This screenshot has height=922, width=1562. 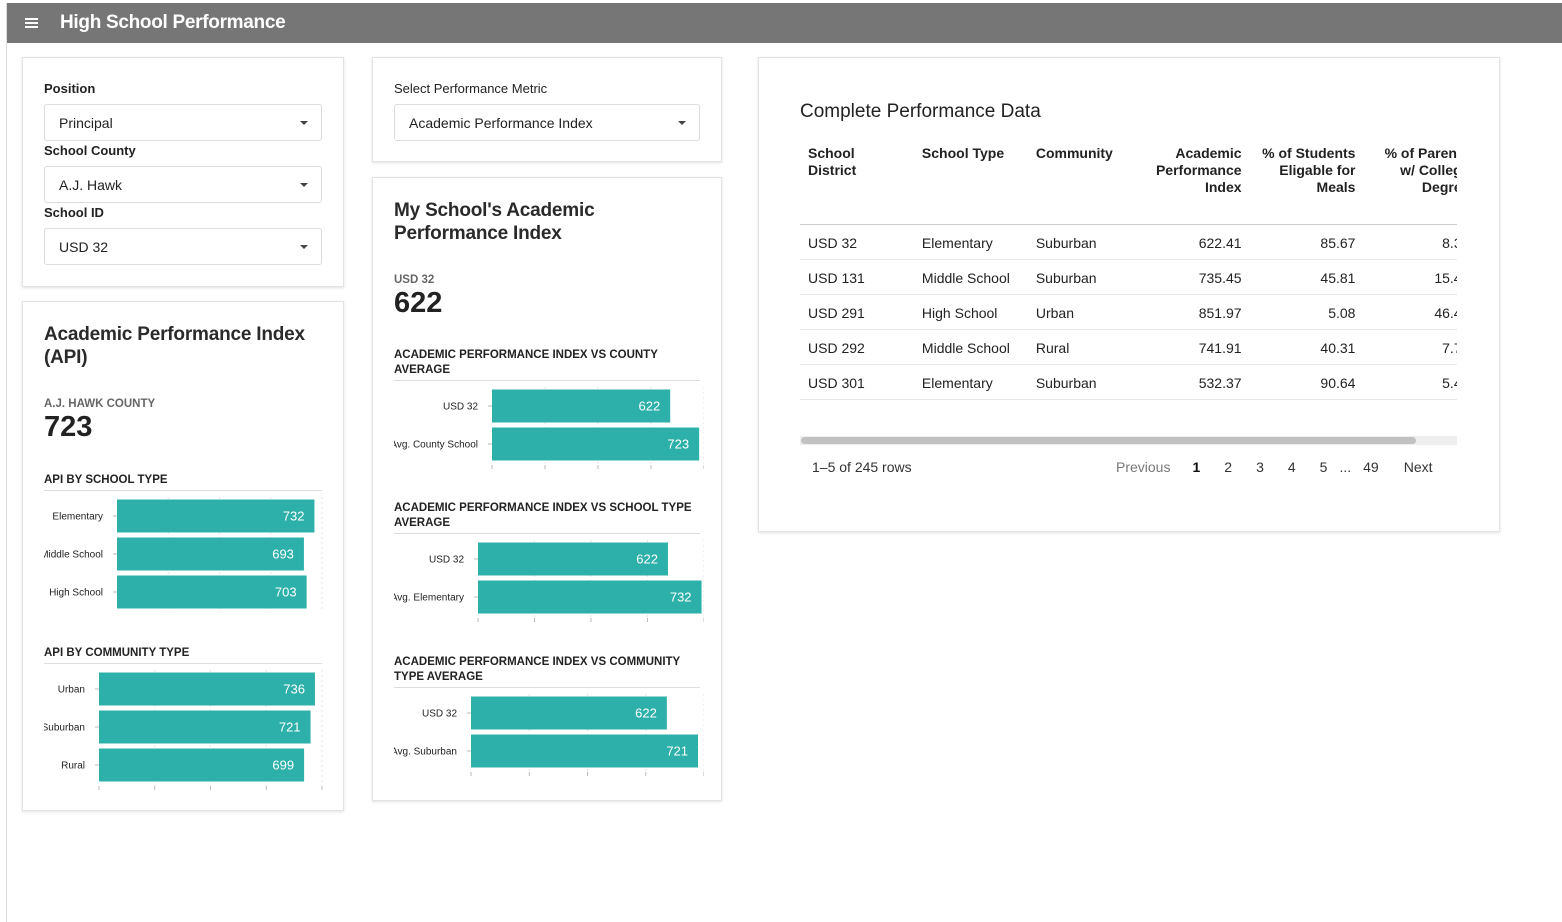 What do you see at coordinates (501, 122) in the screenshot?
I see `metric-value: Academic Performance Index` at bounding box center [501, 122].